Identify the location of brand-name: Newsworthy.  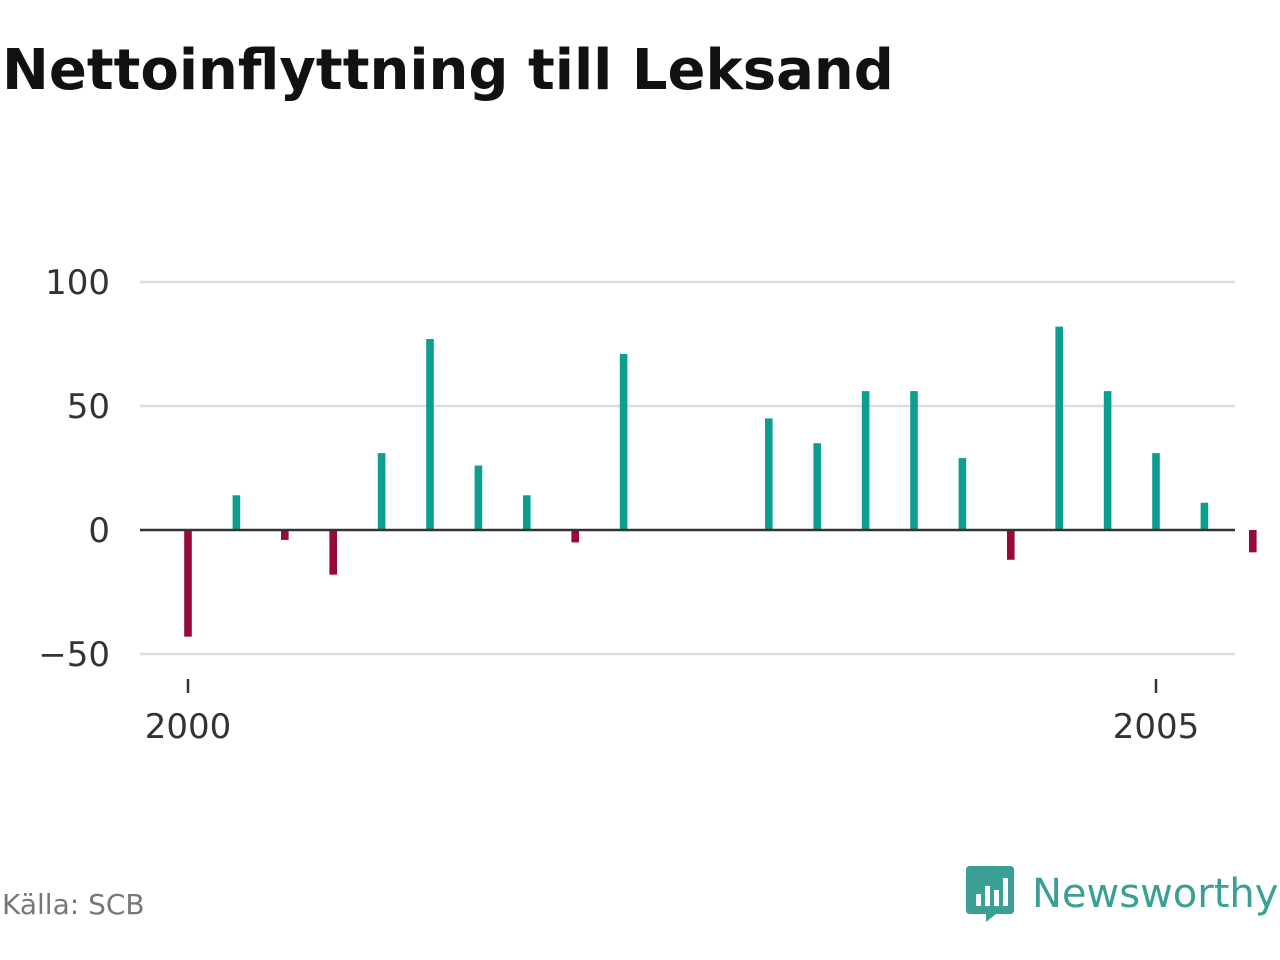
(1155, 894).